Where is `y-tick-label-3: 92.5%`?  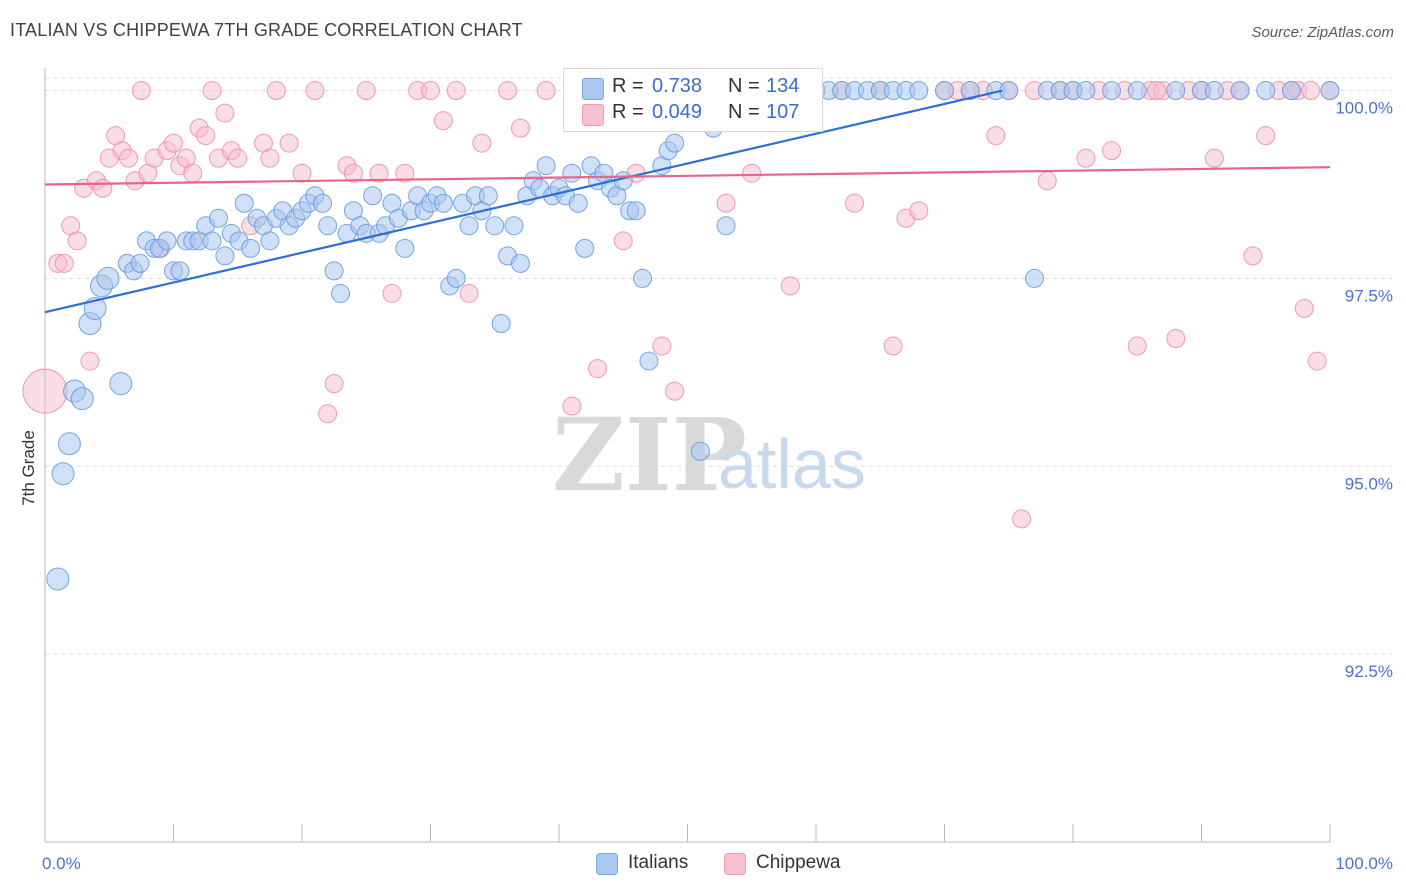 y-tick-label-3: 92.5% is located at coordinates (1369, 671).